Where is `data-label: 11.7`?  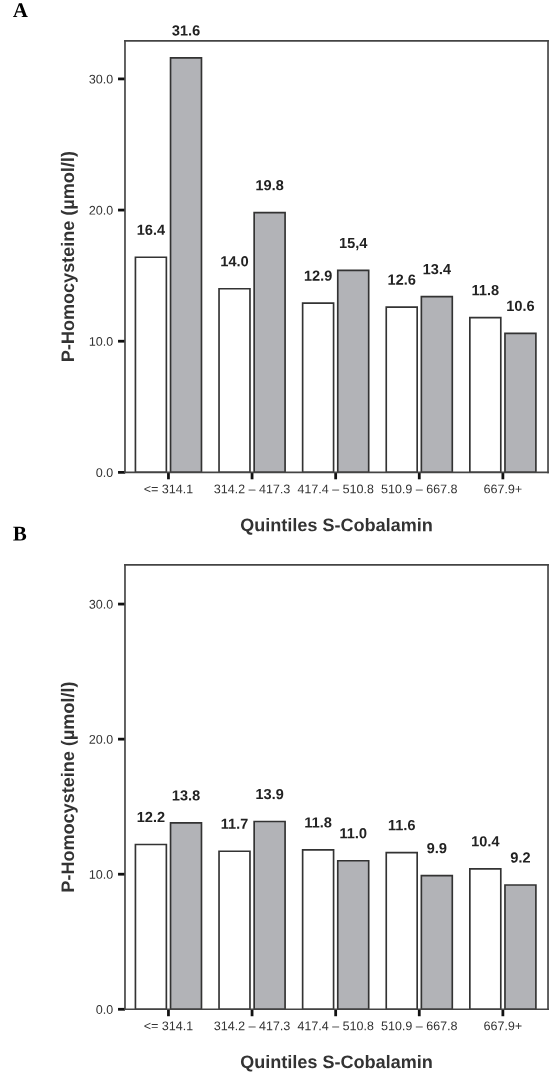 data-label: 11.7 is located at coordinates (234, 823).